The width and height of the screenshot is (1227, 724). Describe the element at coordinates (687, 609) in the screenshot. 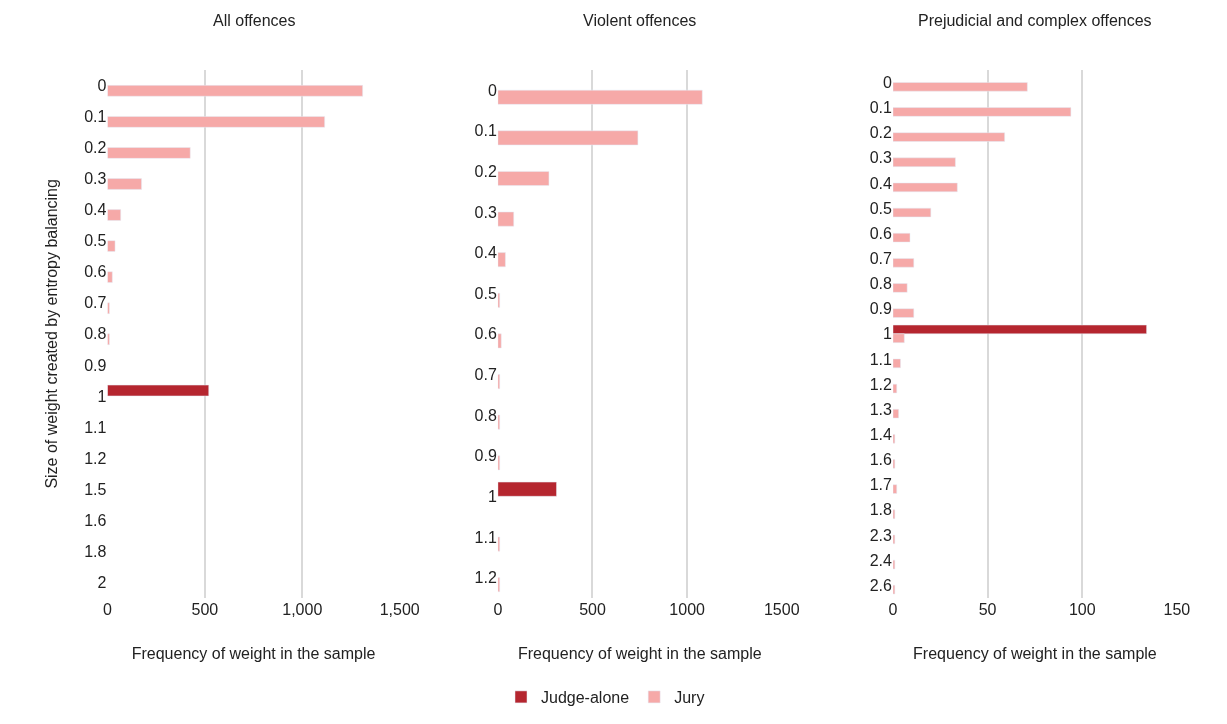

I see `x-tick-label: 1000` at that location.